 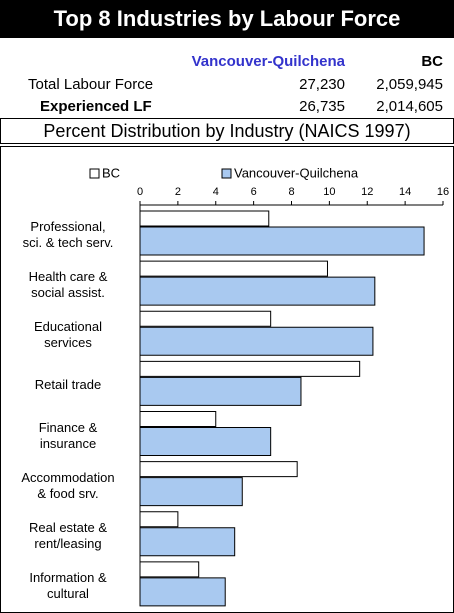 What do you see at coordinates (178, 192) in the screenshot?
I see `x-tick-label: 2` at bounding box center [178, 192].